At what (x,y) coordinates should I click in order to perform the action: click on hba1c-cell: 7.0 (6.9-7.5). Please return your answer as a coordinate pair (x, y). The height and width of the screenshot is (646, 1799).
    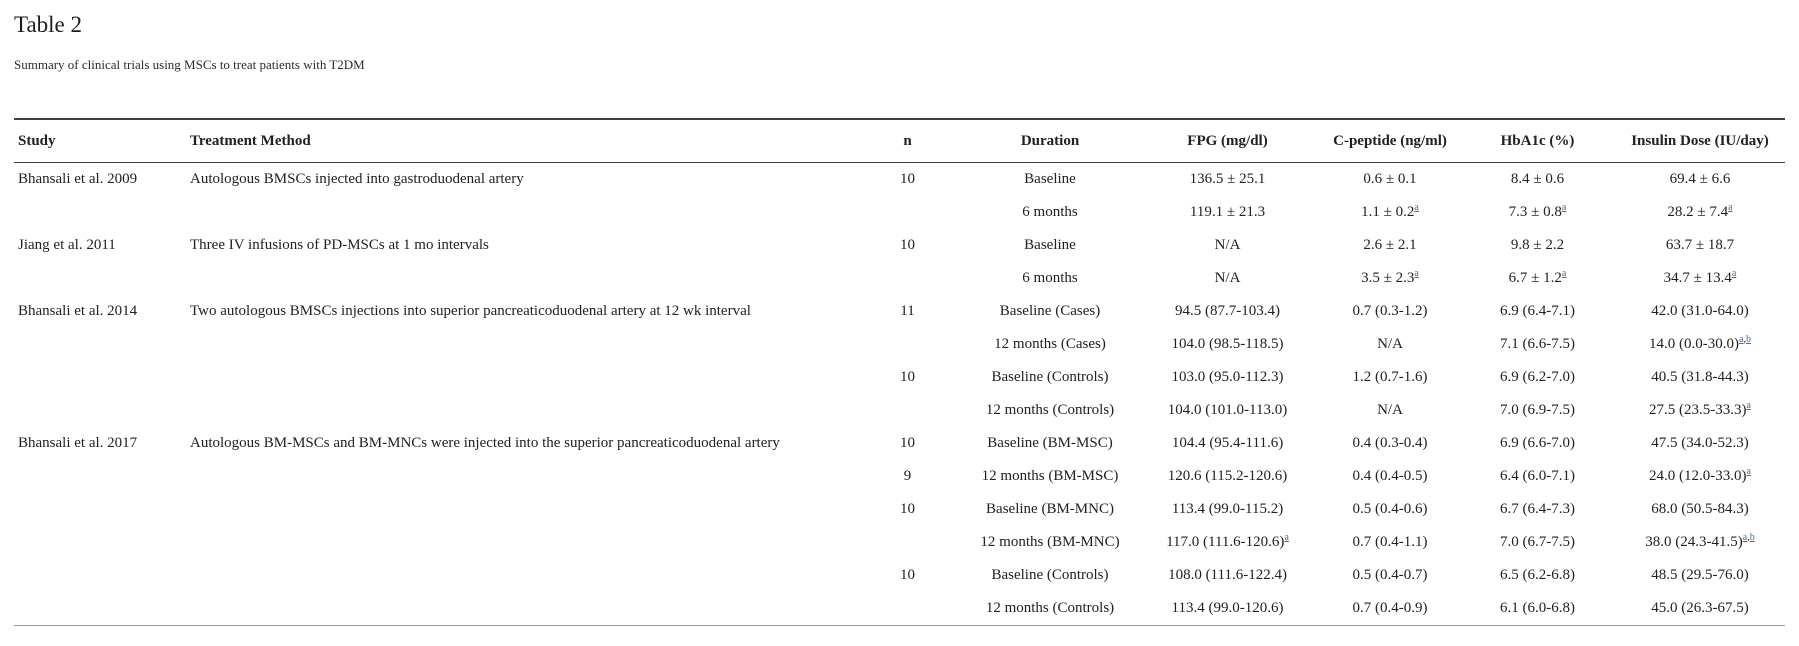
    Looking at the image, I should click on (1537, 410).